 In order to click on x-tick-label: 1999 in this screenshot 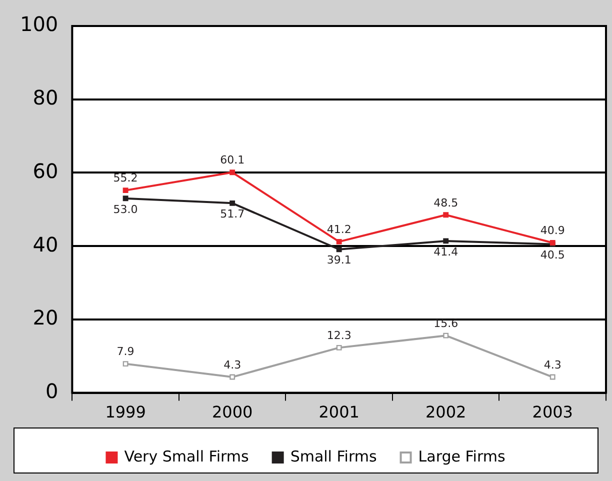, I will do `click(125, 412)`.